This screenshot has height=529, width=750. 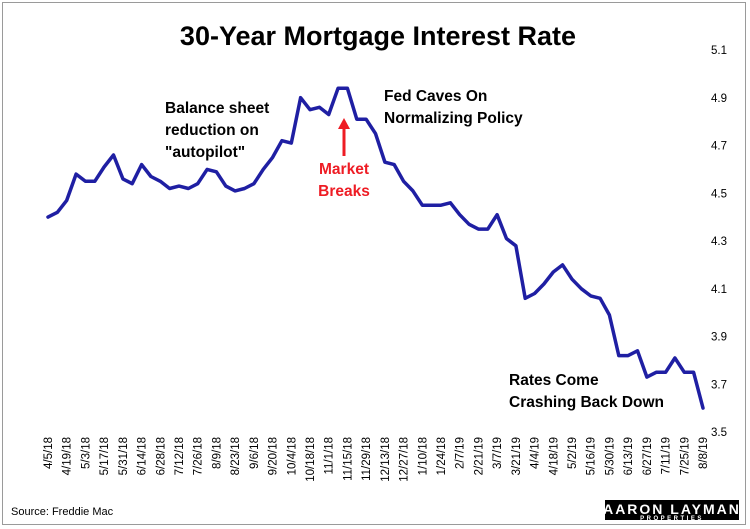 What do you see at coordinates (554, 380) in the screenshot?
I see `annotation-line: Rates Come` at bounding box center [554, 380].